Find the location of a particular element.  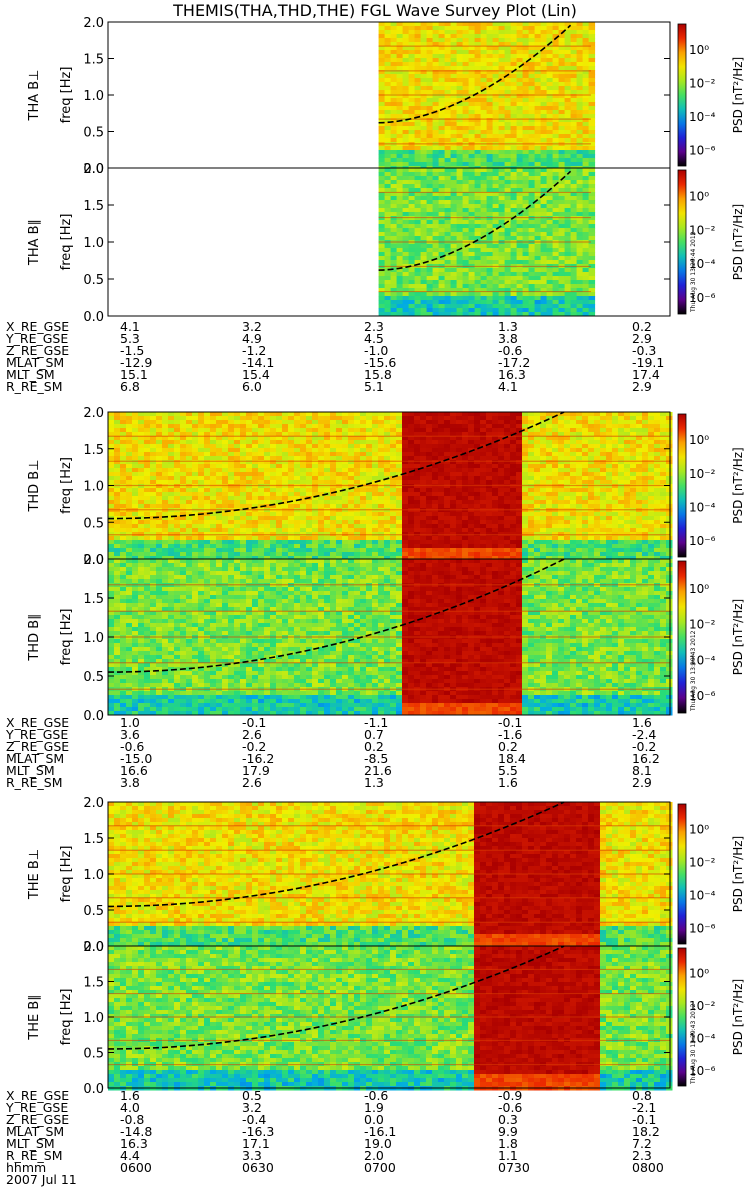

ephemeris-value: 2.9 is located at coordinates (642, 386).